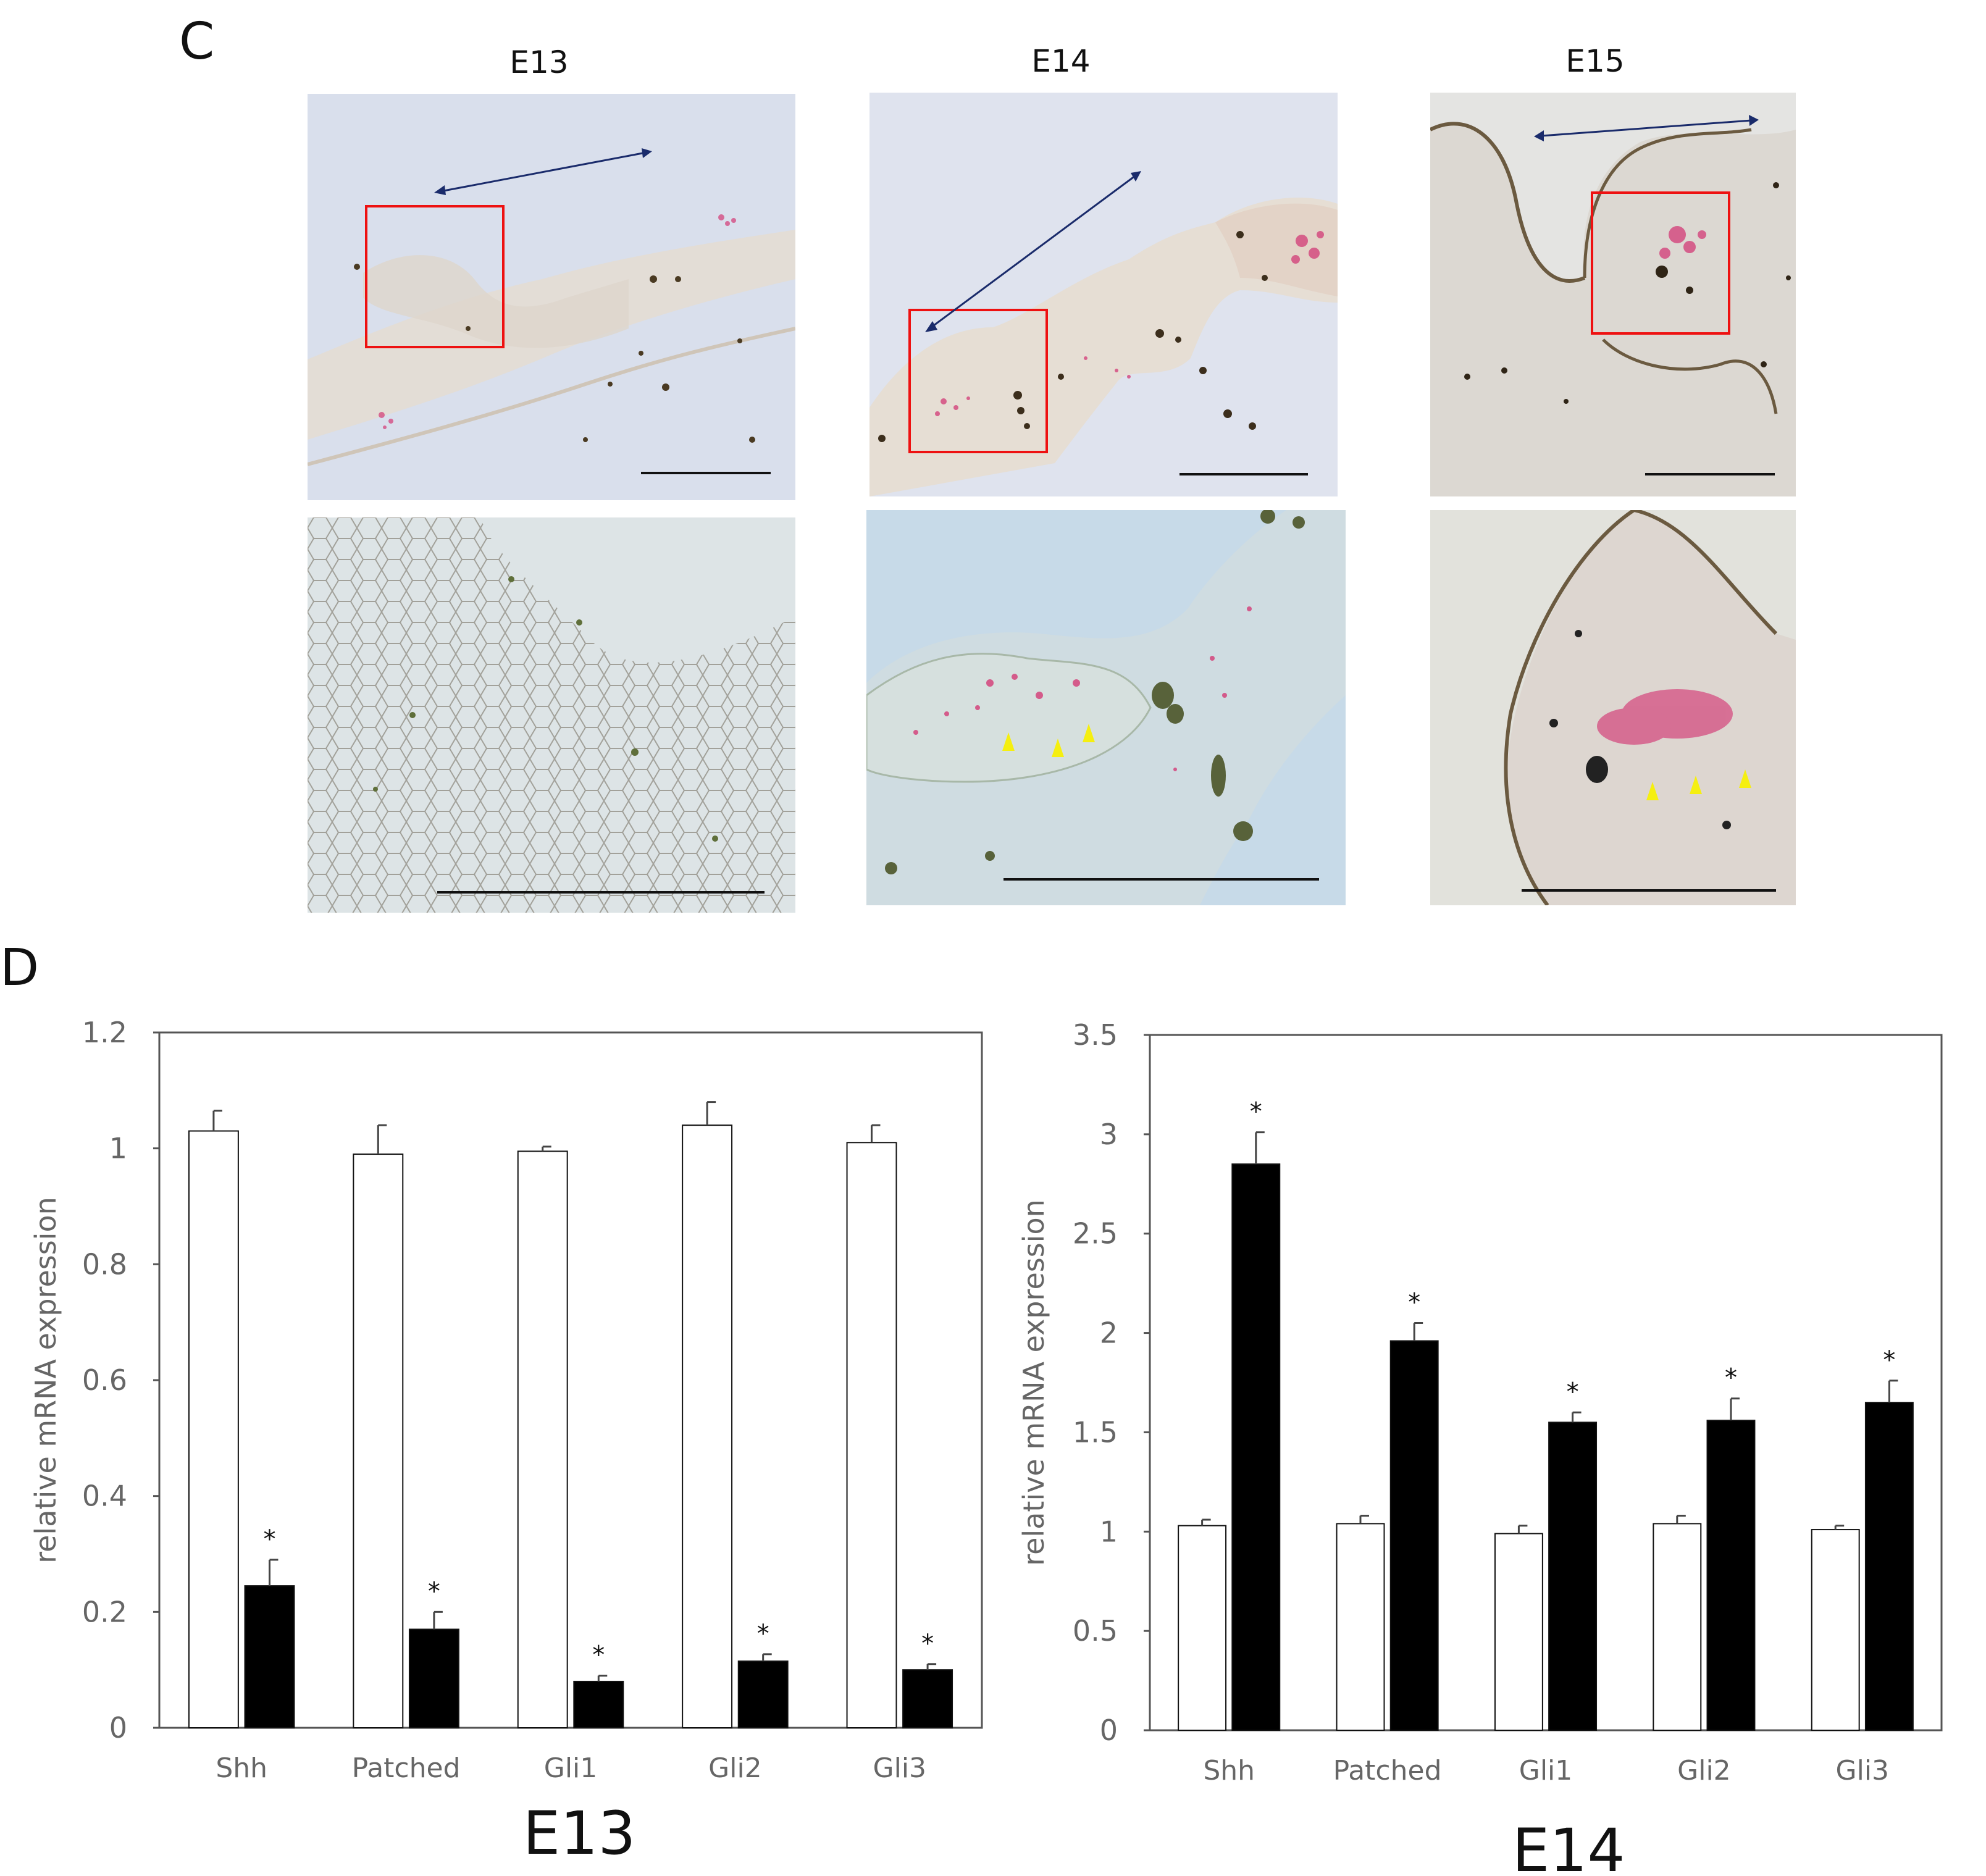  I want to click on chart-title-e14: E14, so click(1568, 1846).